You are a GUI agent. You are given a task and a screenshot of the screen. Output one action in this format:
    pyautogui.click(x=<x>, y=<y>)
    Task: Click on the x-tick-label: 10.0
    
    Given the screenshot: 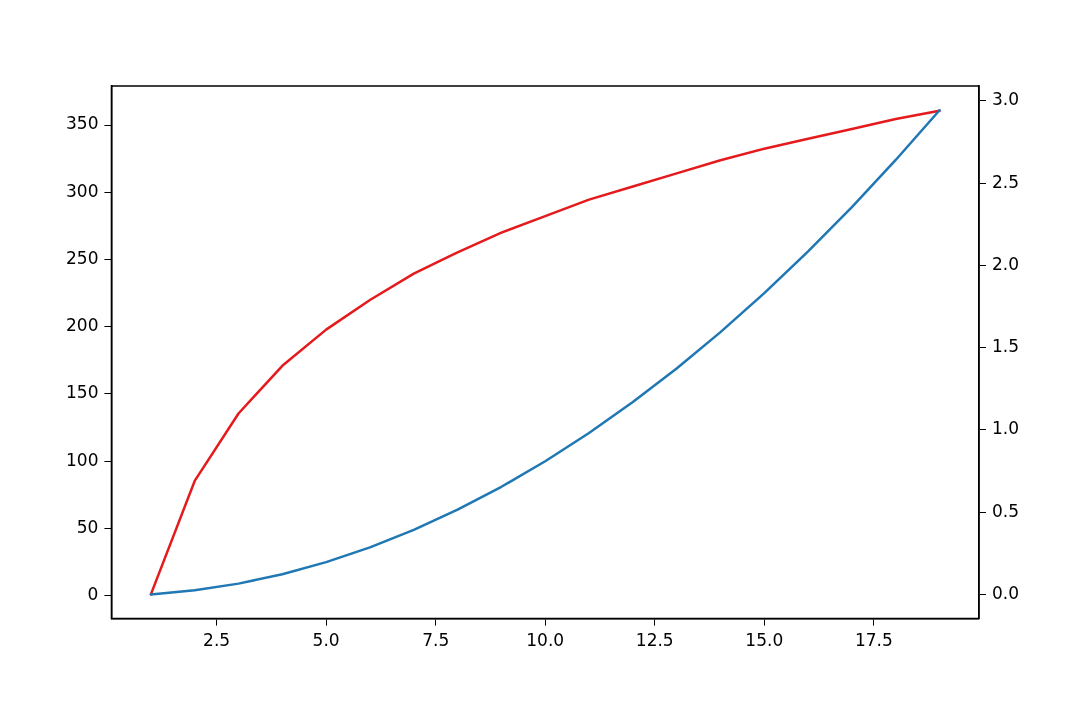 What is the action you would take?
    pyautogui.click(x=545, y=640)
    